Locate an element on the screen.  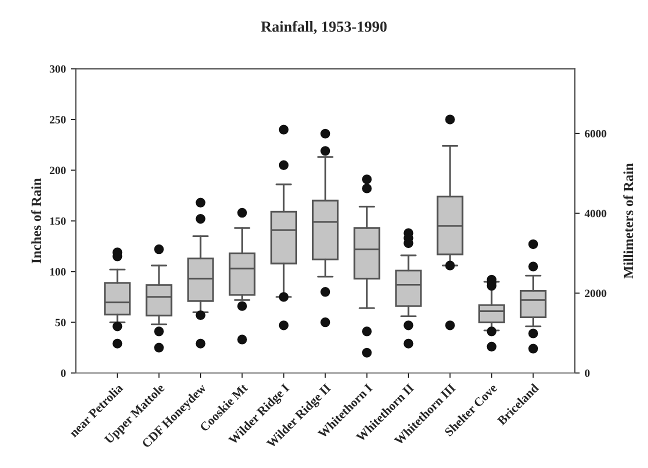
y2-tick-label: 6000 is located at coordinates (595, 134).